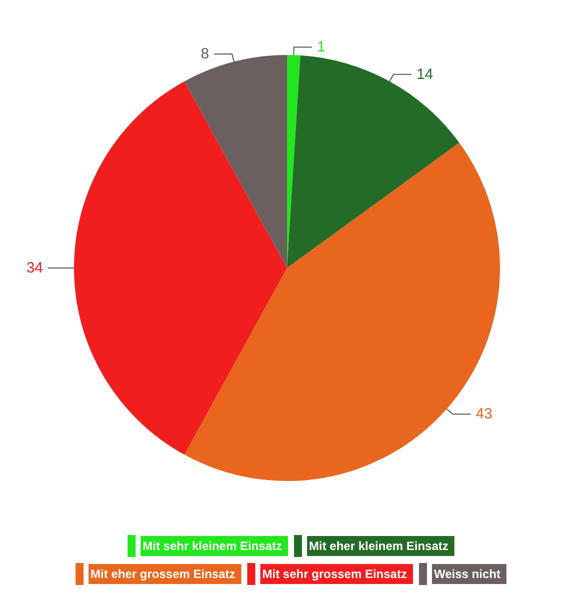  What do you see at coordinates (334, 574) in the screenshot?
I see `legend-label: Mit sehr grossem Einsatz` at bounding box center [334, 574].